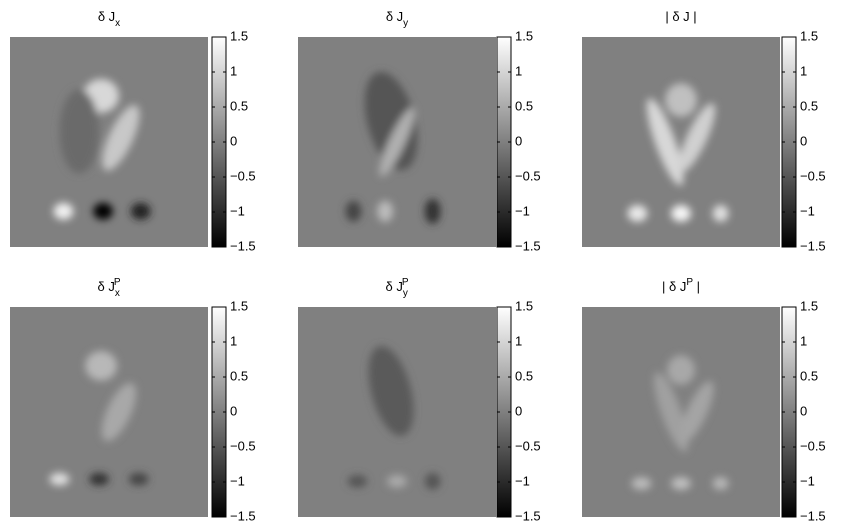 This screenshot has height=530, width=842. I want to click on title-part: | δ J, so click(674, 286).